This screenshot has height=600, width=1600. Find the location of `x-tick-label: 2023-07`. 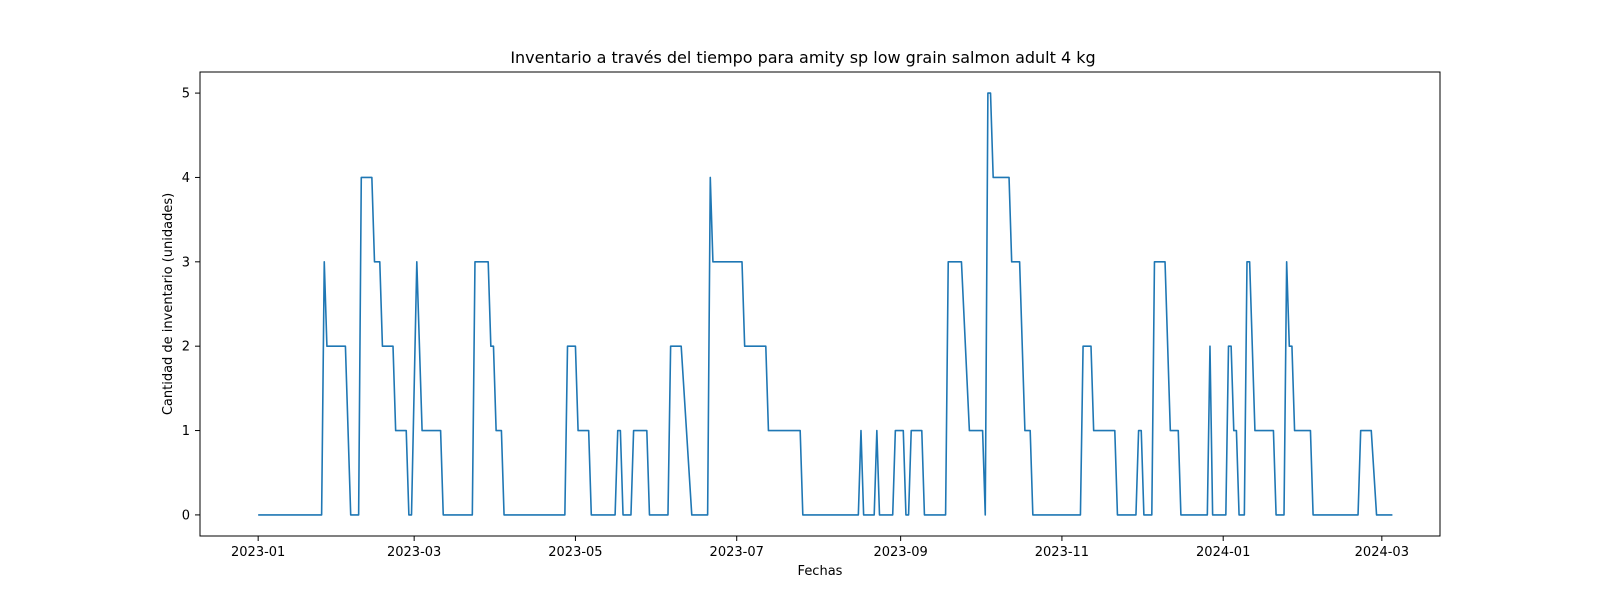

x-tick-label: 2023-07 is located at coordinates (737, 552).